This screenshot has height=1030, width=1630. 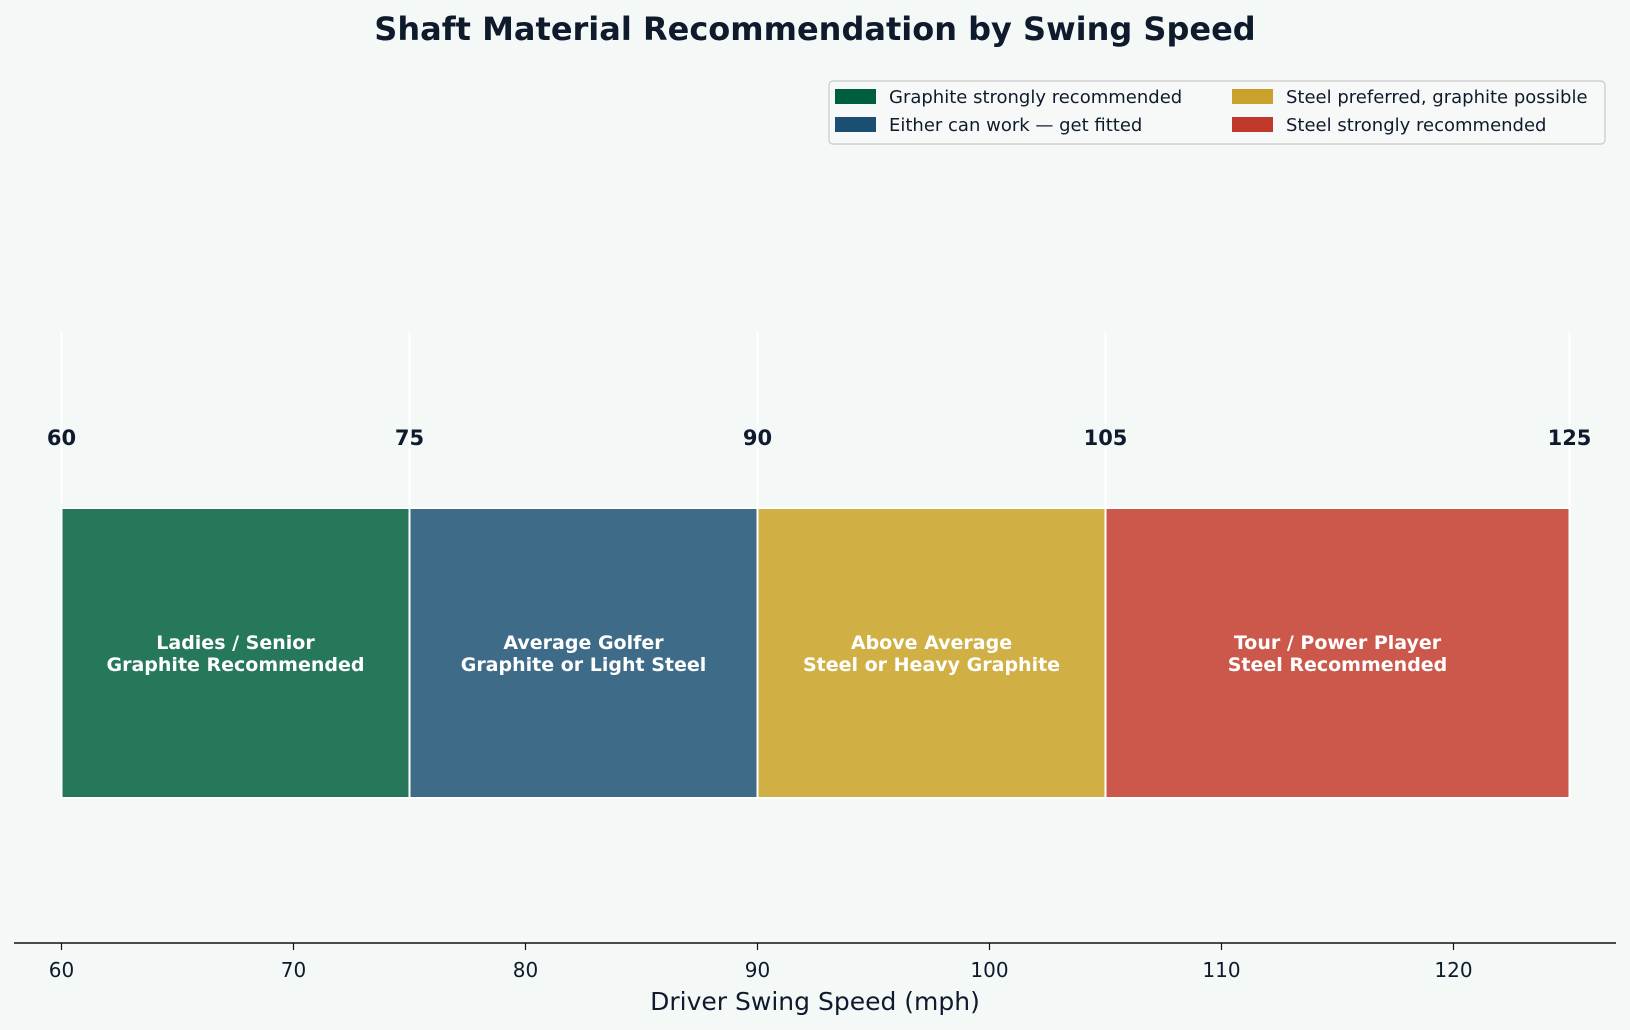 I want to click on boundary-label: 105, so click(x=1106, y=438).